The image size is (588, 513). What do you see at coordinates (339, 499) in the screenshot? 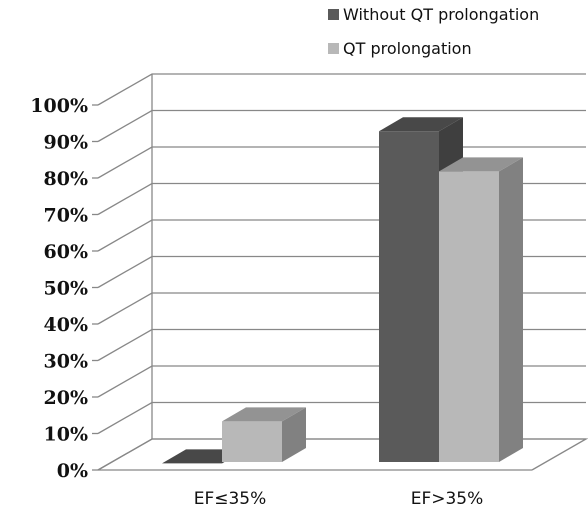
I see `x-axis-tick-labels: EF≤35% EF>35%` at bounding box center [339, 499].